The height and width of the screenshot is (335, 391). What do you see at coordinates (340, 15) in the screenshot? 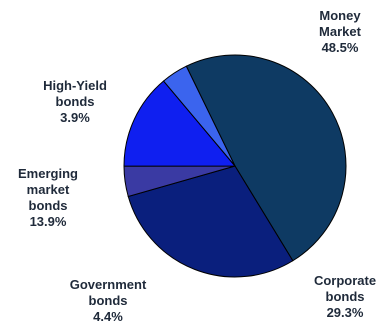
I see `slice-name-line: Money` at bounding box center [340, 15].